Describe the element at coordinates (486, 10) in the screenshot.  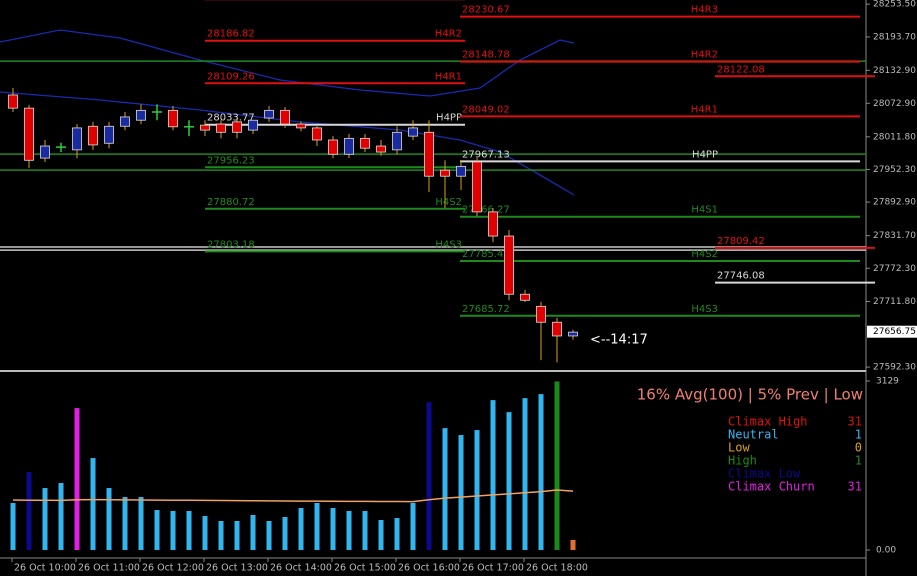
I see `level-price: 28230.67` at that location.